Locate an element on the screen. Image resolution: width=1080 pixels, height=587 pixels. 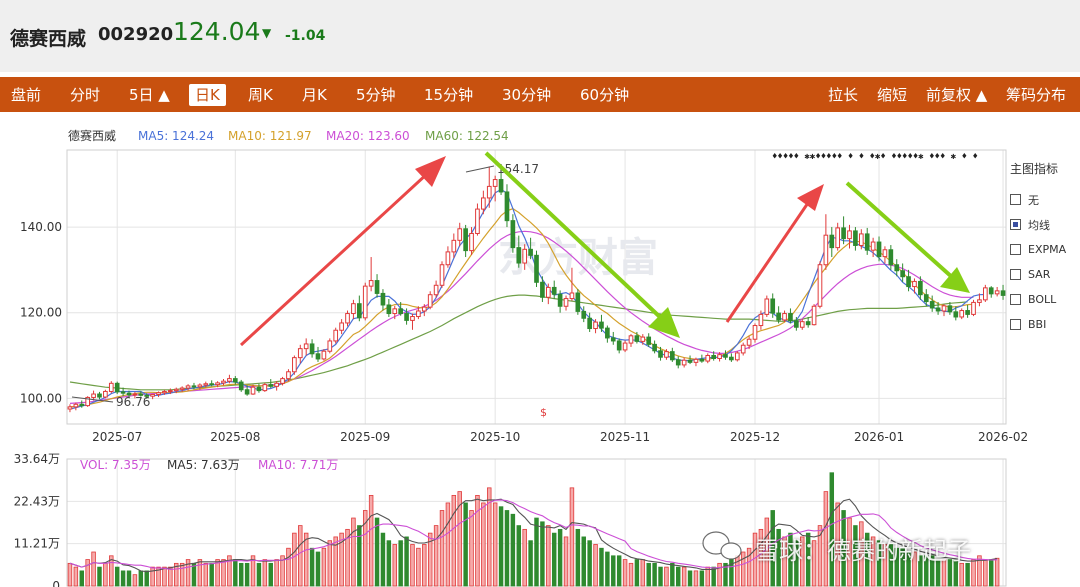
checkbox-sar is located at coordinates (1015, 274).